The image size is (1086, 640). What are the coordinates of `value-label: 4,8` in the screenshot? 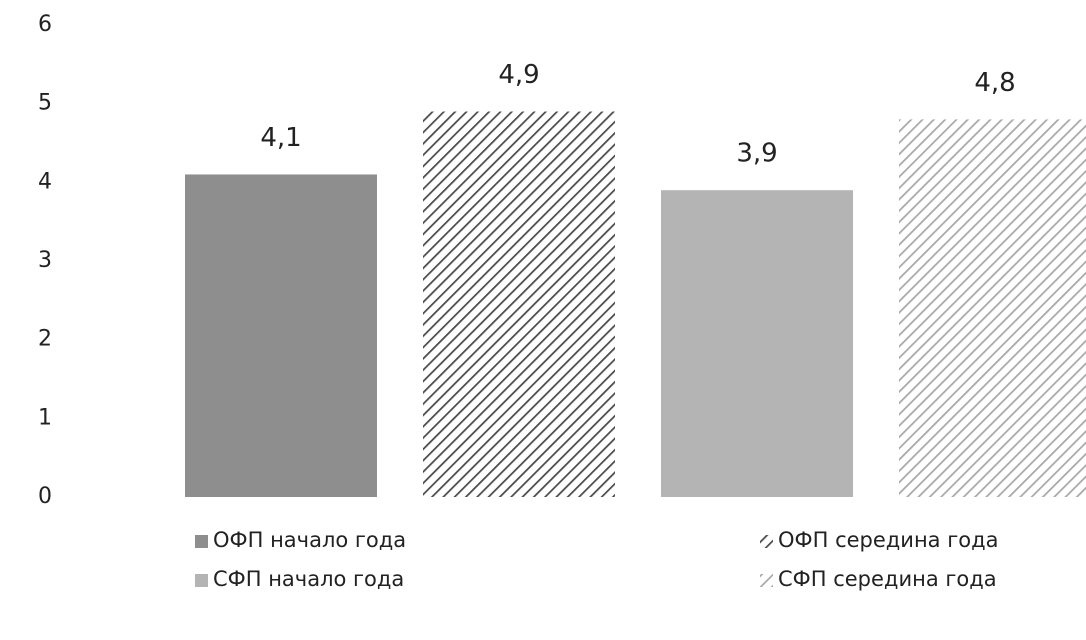 It's located at (994, 83).